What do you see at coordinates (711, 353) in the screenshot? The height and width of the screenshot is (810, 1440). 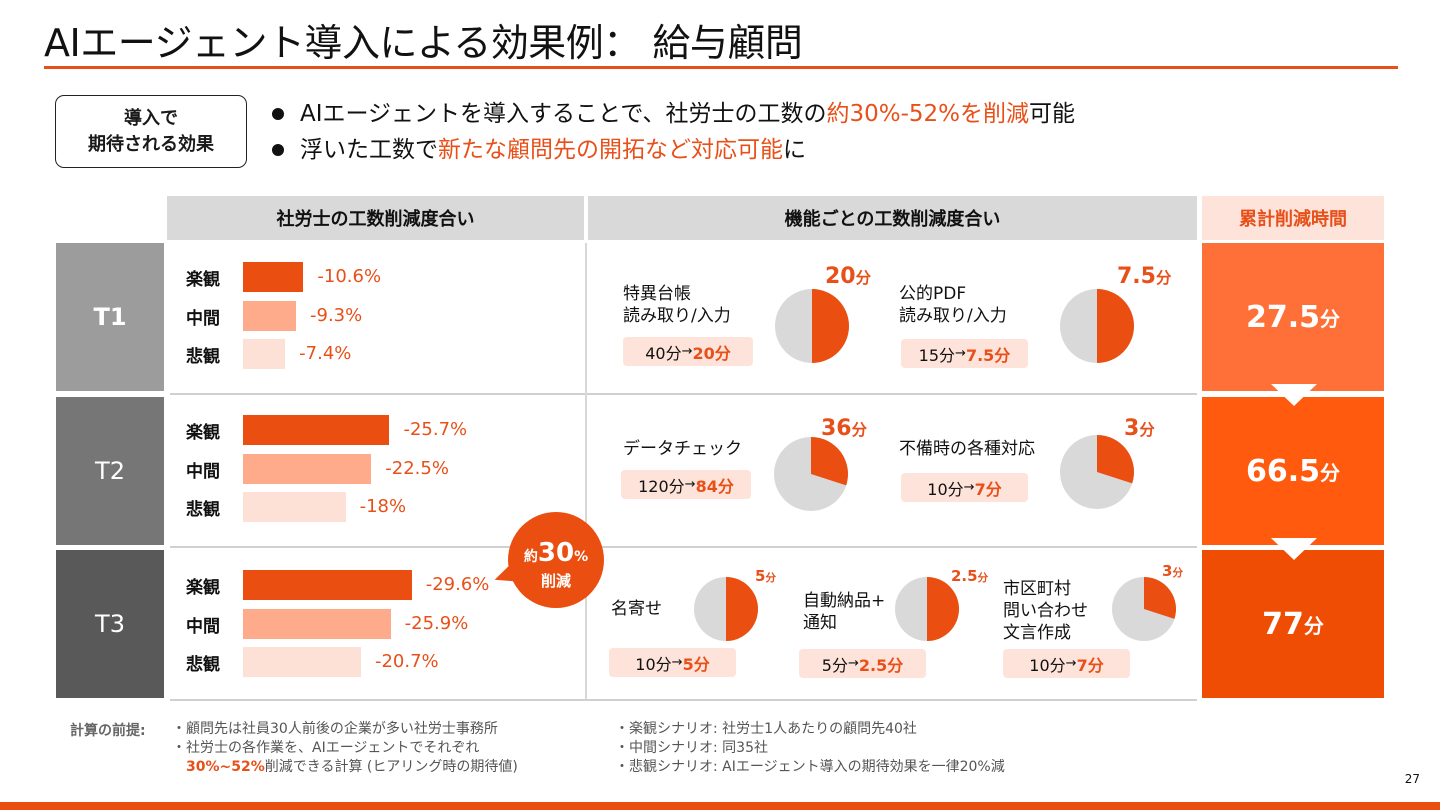 I see `time-after: 20分` at bounding box center [711, 353].